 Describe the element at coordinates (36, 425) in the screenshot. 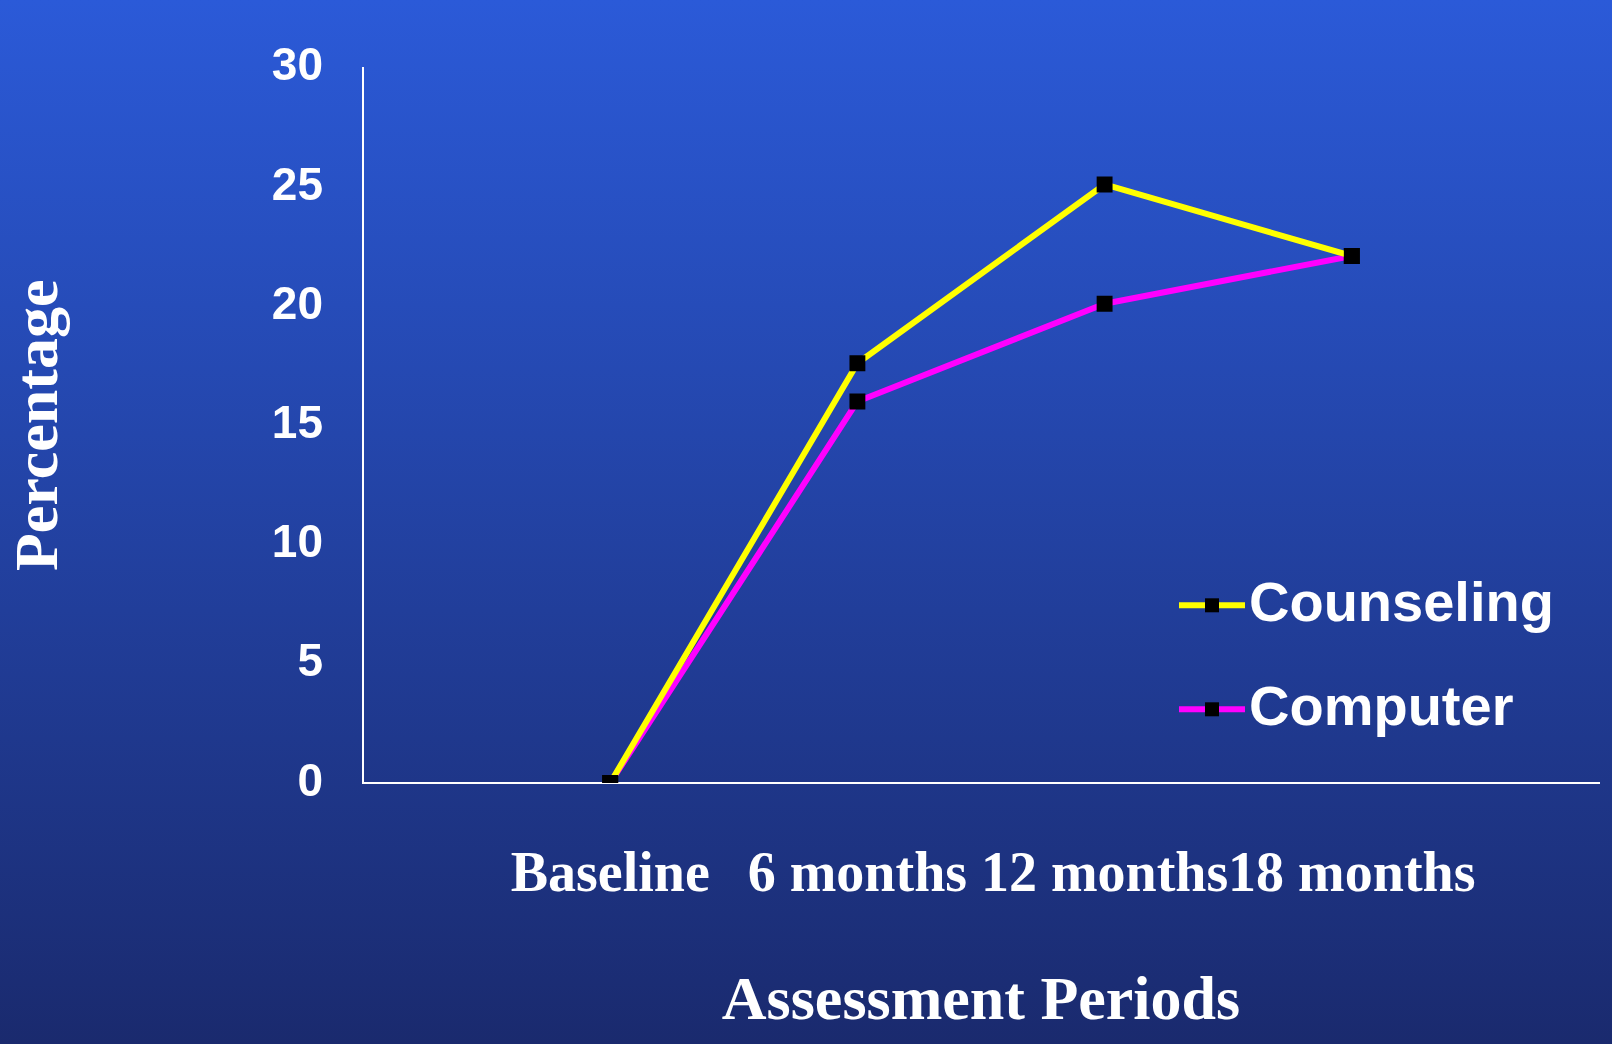

I see `y-axis-title: Percentage` at that location.